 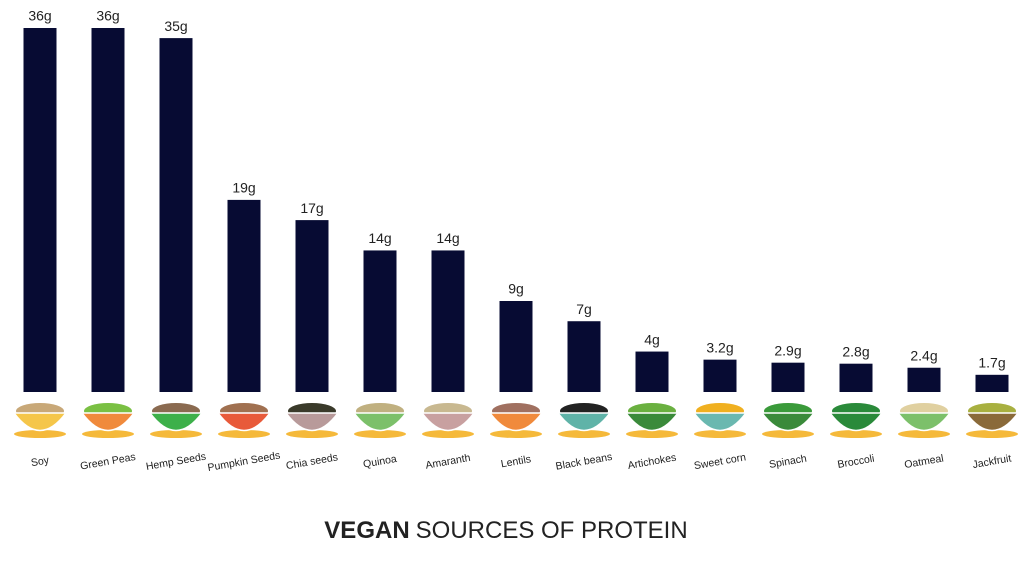 What do you see at coordinates (652, 339) in the screenshot?
I see `value-label: 4g` at bounding box center [652, 339].